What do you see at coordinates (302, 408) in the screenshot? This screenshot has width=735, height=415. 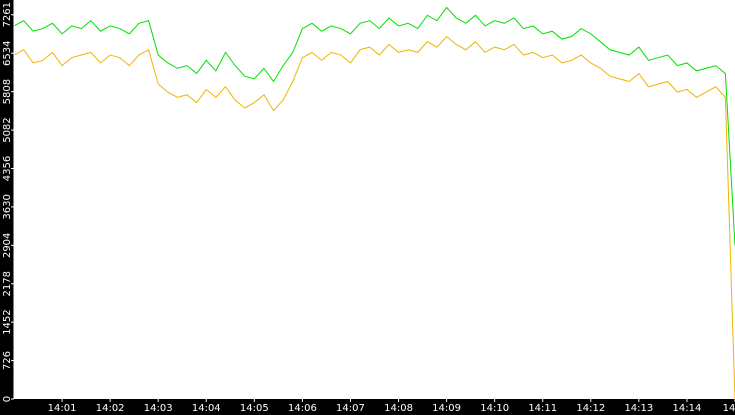 I see `x-tick-label: 14:06` at bounding box center [302, 408].